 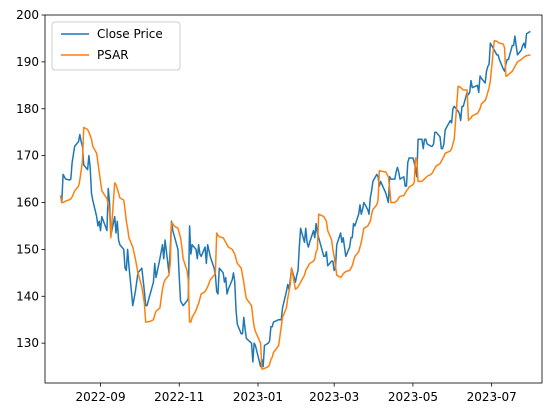 What do you see at coordinates (30, 179) in the screenshot?
I see `y-axis: 130 140 150 160 170 180 190 200` at bounding box center [30, 179].